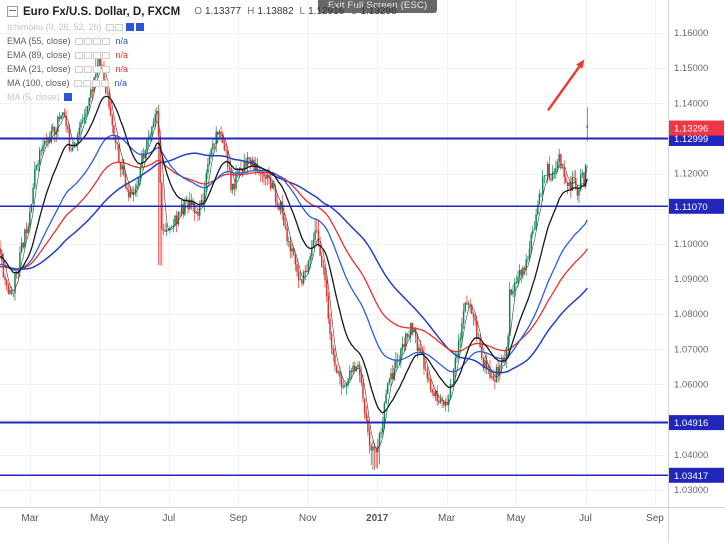 The height and width of the screenshot is (543, 725). Describe the element at coordinates (275, 11) in the screenshot. I see `ohlc-value: 1.13882` at that location.